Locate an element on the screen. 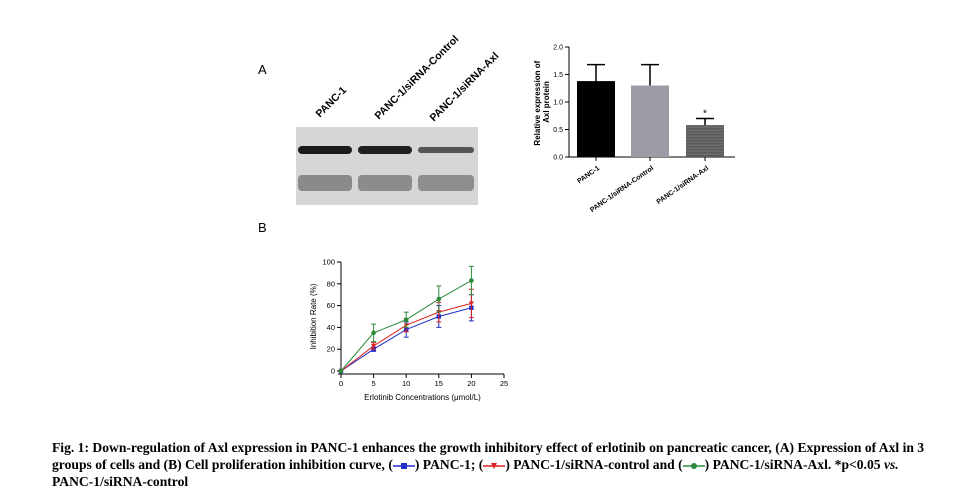  panel-b-letter: B is located at coordinates (262, 227).